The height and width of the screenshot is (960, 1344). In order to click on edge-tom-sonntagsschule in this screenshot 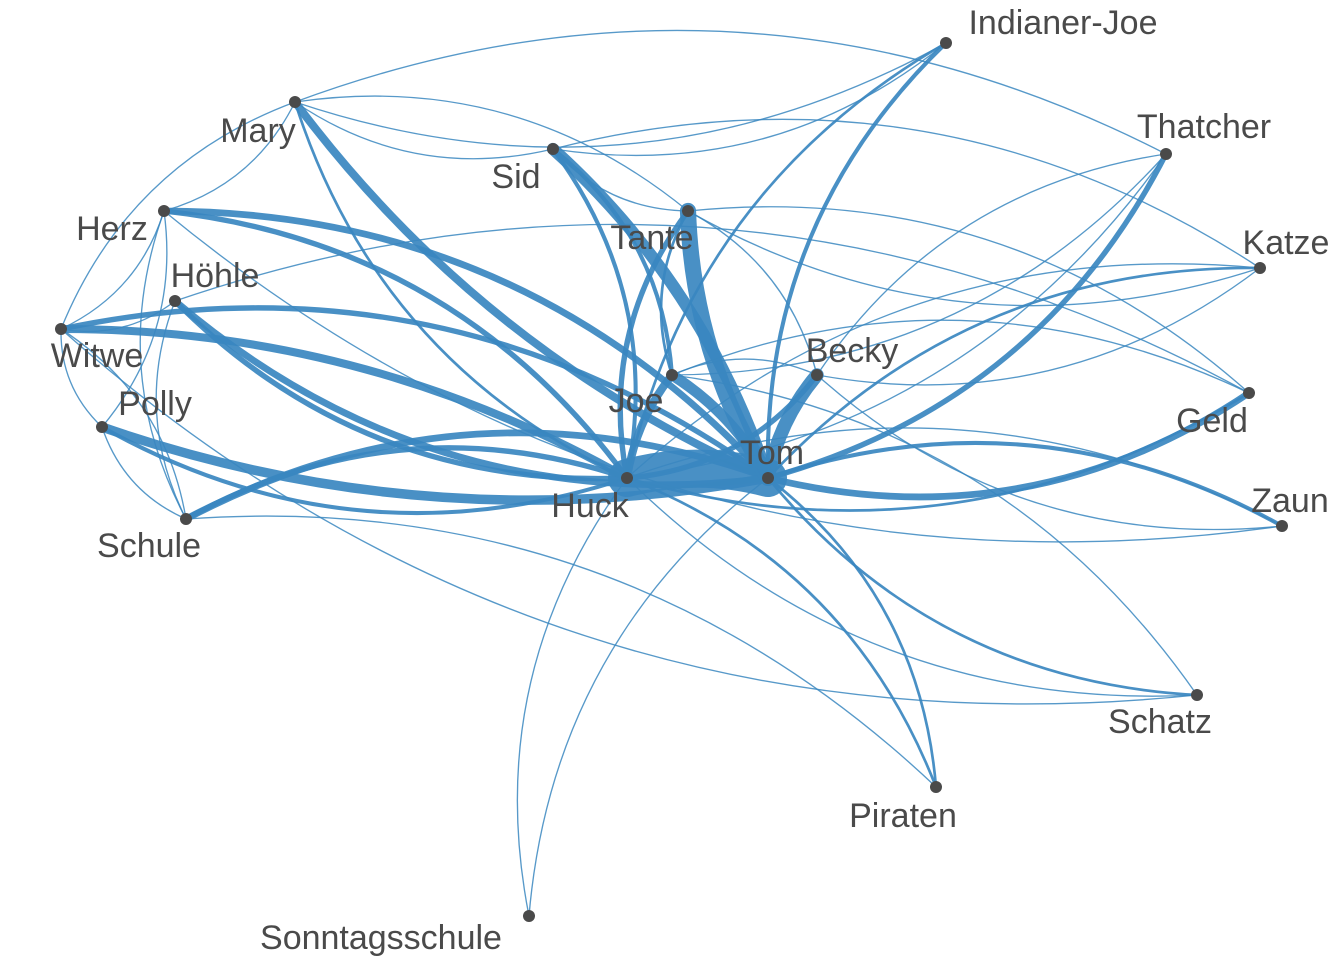, I will do `click(648, 697)`.